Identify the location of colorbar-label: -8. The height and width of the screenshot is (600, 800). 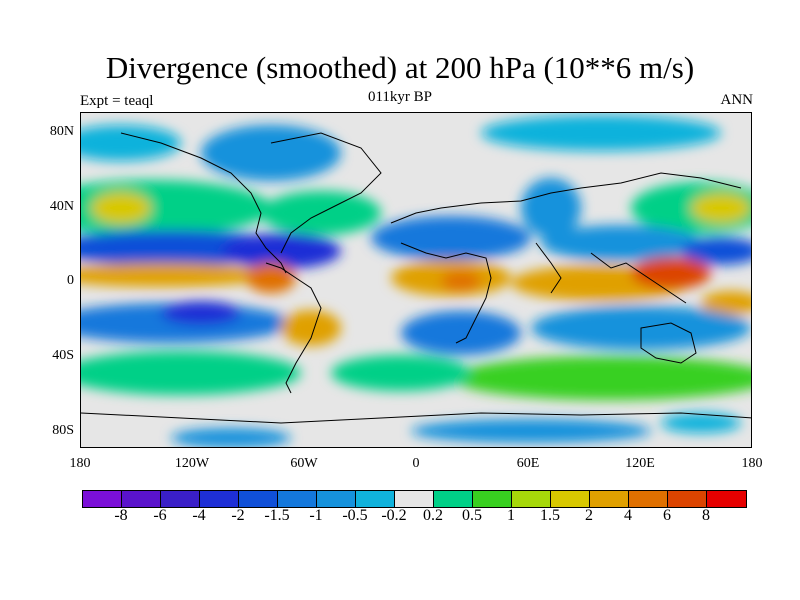
(121, 515).